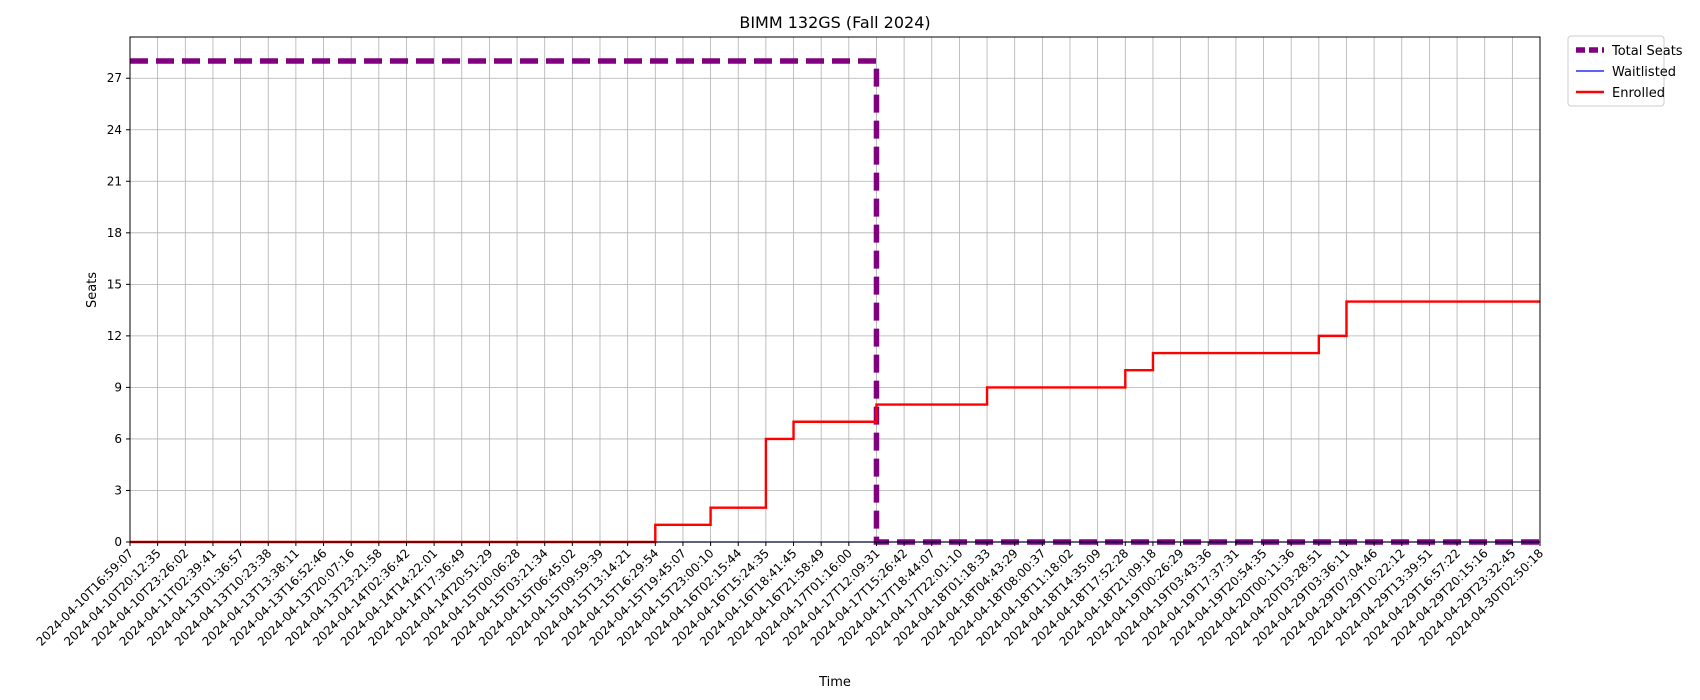  I want to click on y-axis-label: Seats, so click(92, 290).